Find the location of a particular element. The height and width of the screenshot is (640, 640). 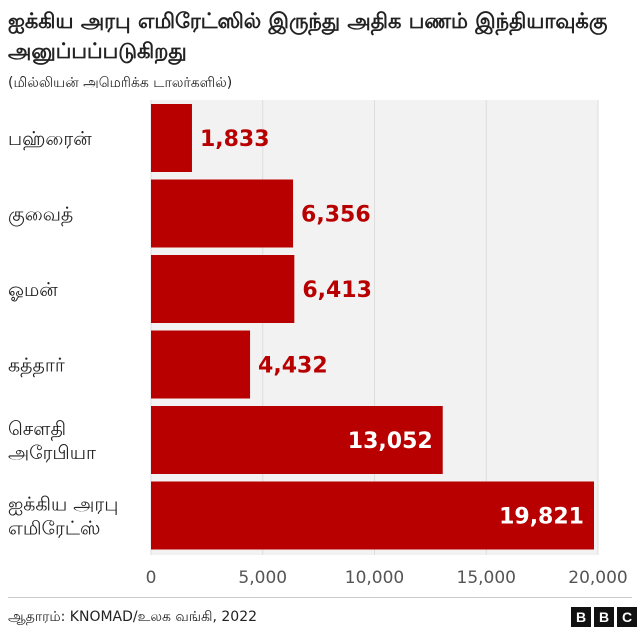

bar-value-label-4: 13,052 is located at coordinates (390, 441).